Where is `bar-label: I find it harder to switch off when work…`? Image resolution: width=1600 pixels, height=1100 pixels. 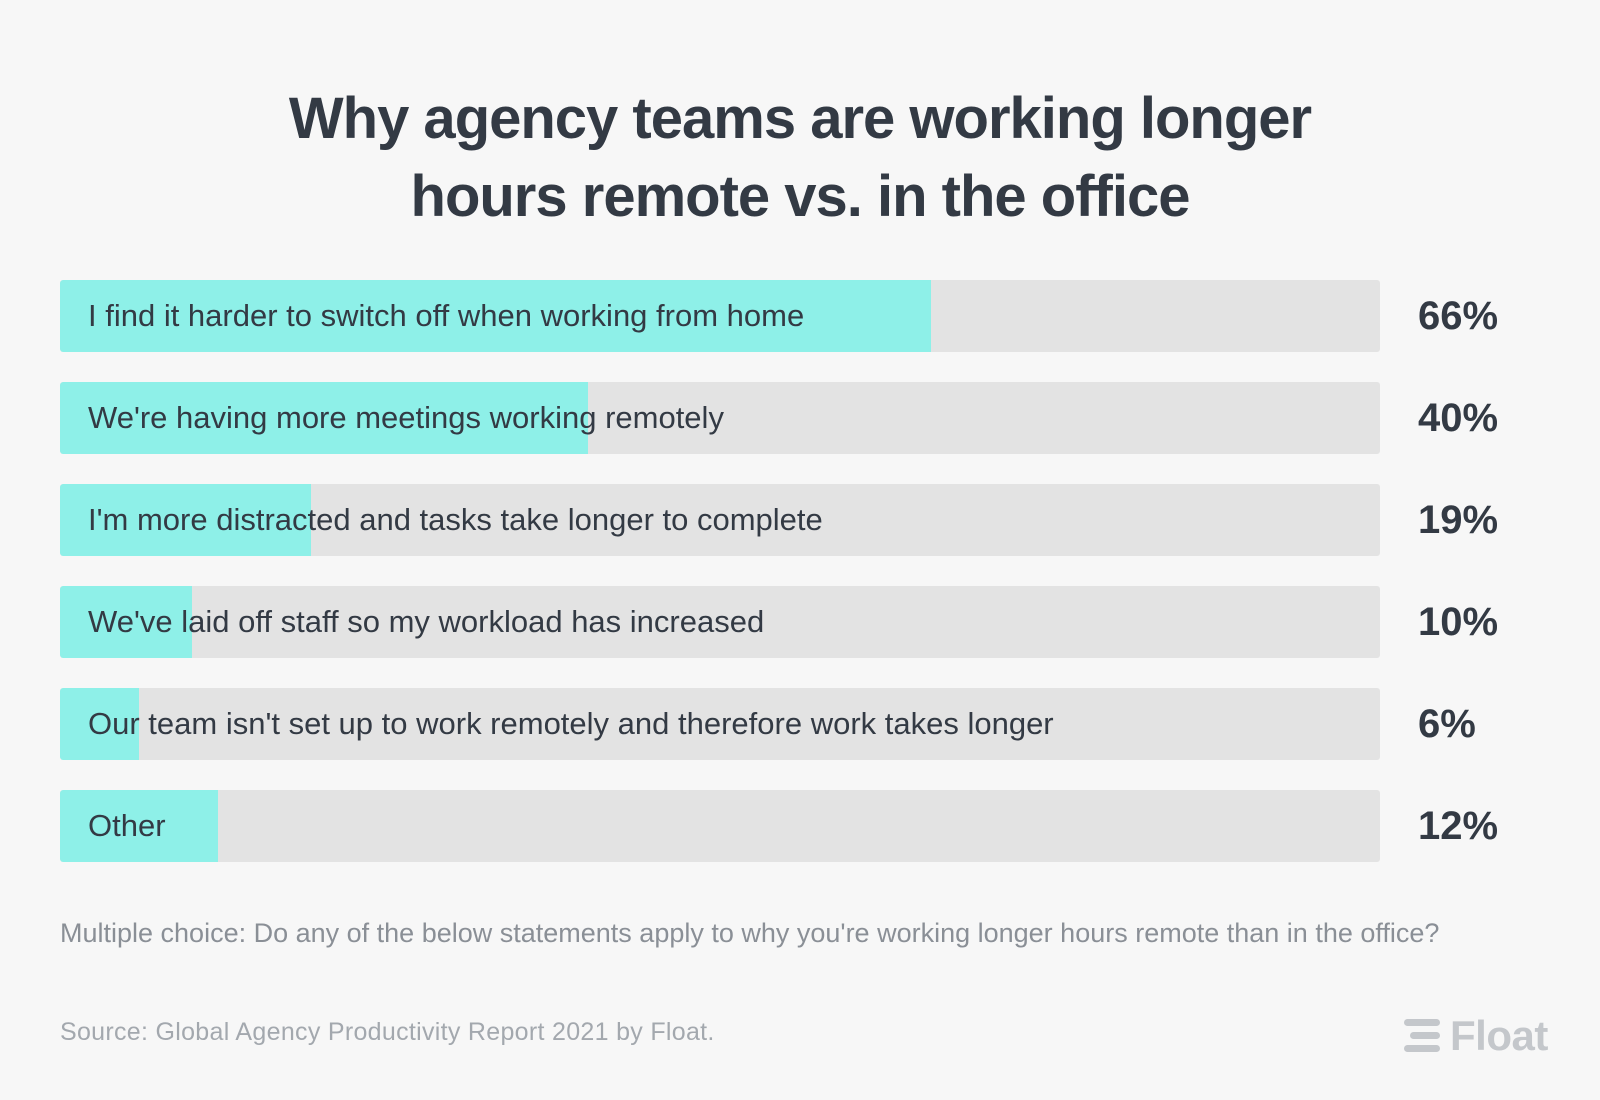
bar-label: I find it harder to switch off when work… is located at coordinates (446, 315).